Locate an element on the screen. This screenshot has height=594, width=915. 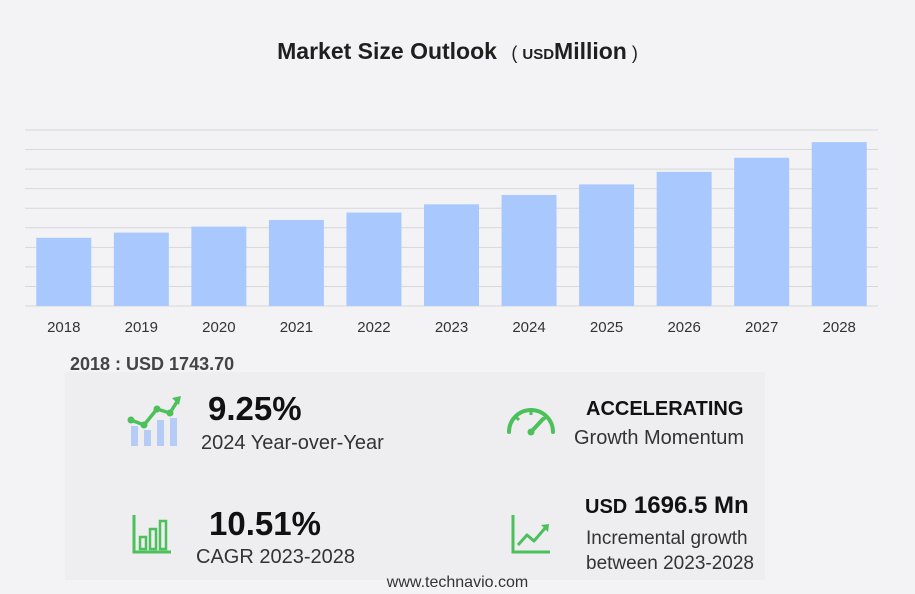
base-year-value: 2018 : USD 1743.70 is located at coordinates (152, 364).